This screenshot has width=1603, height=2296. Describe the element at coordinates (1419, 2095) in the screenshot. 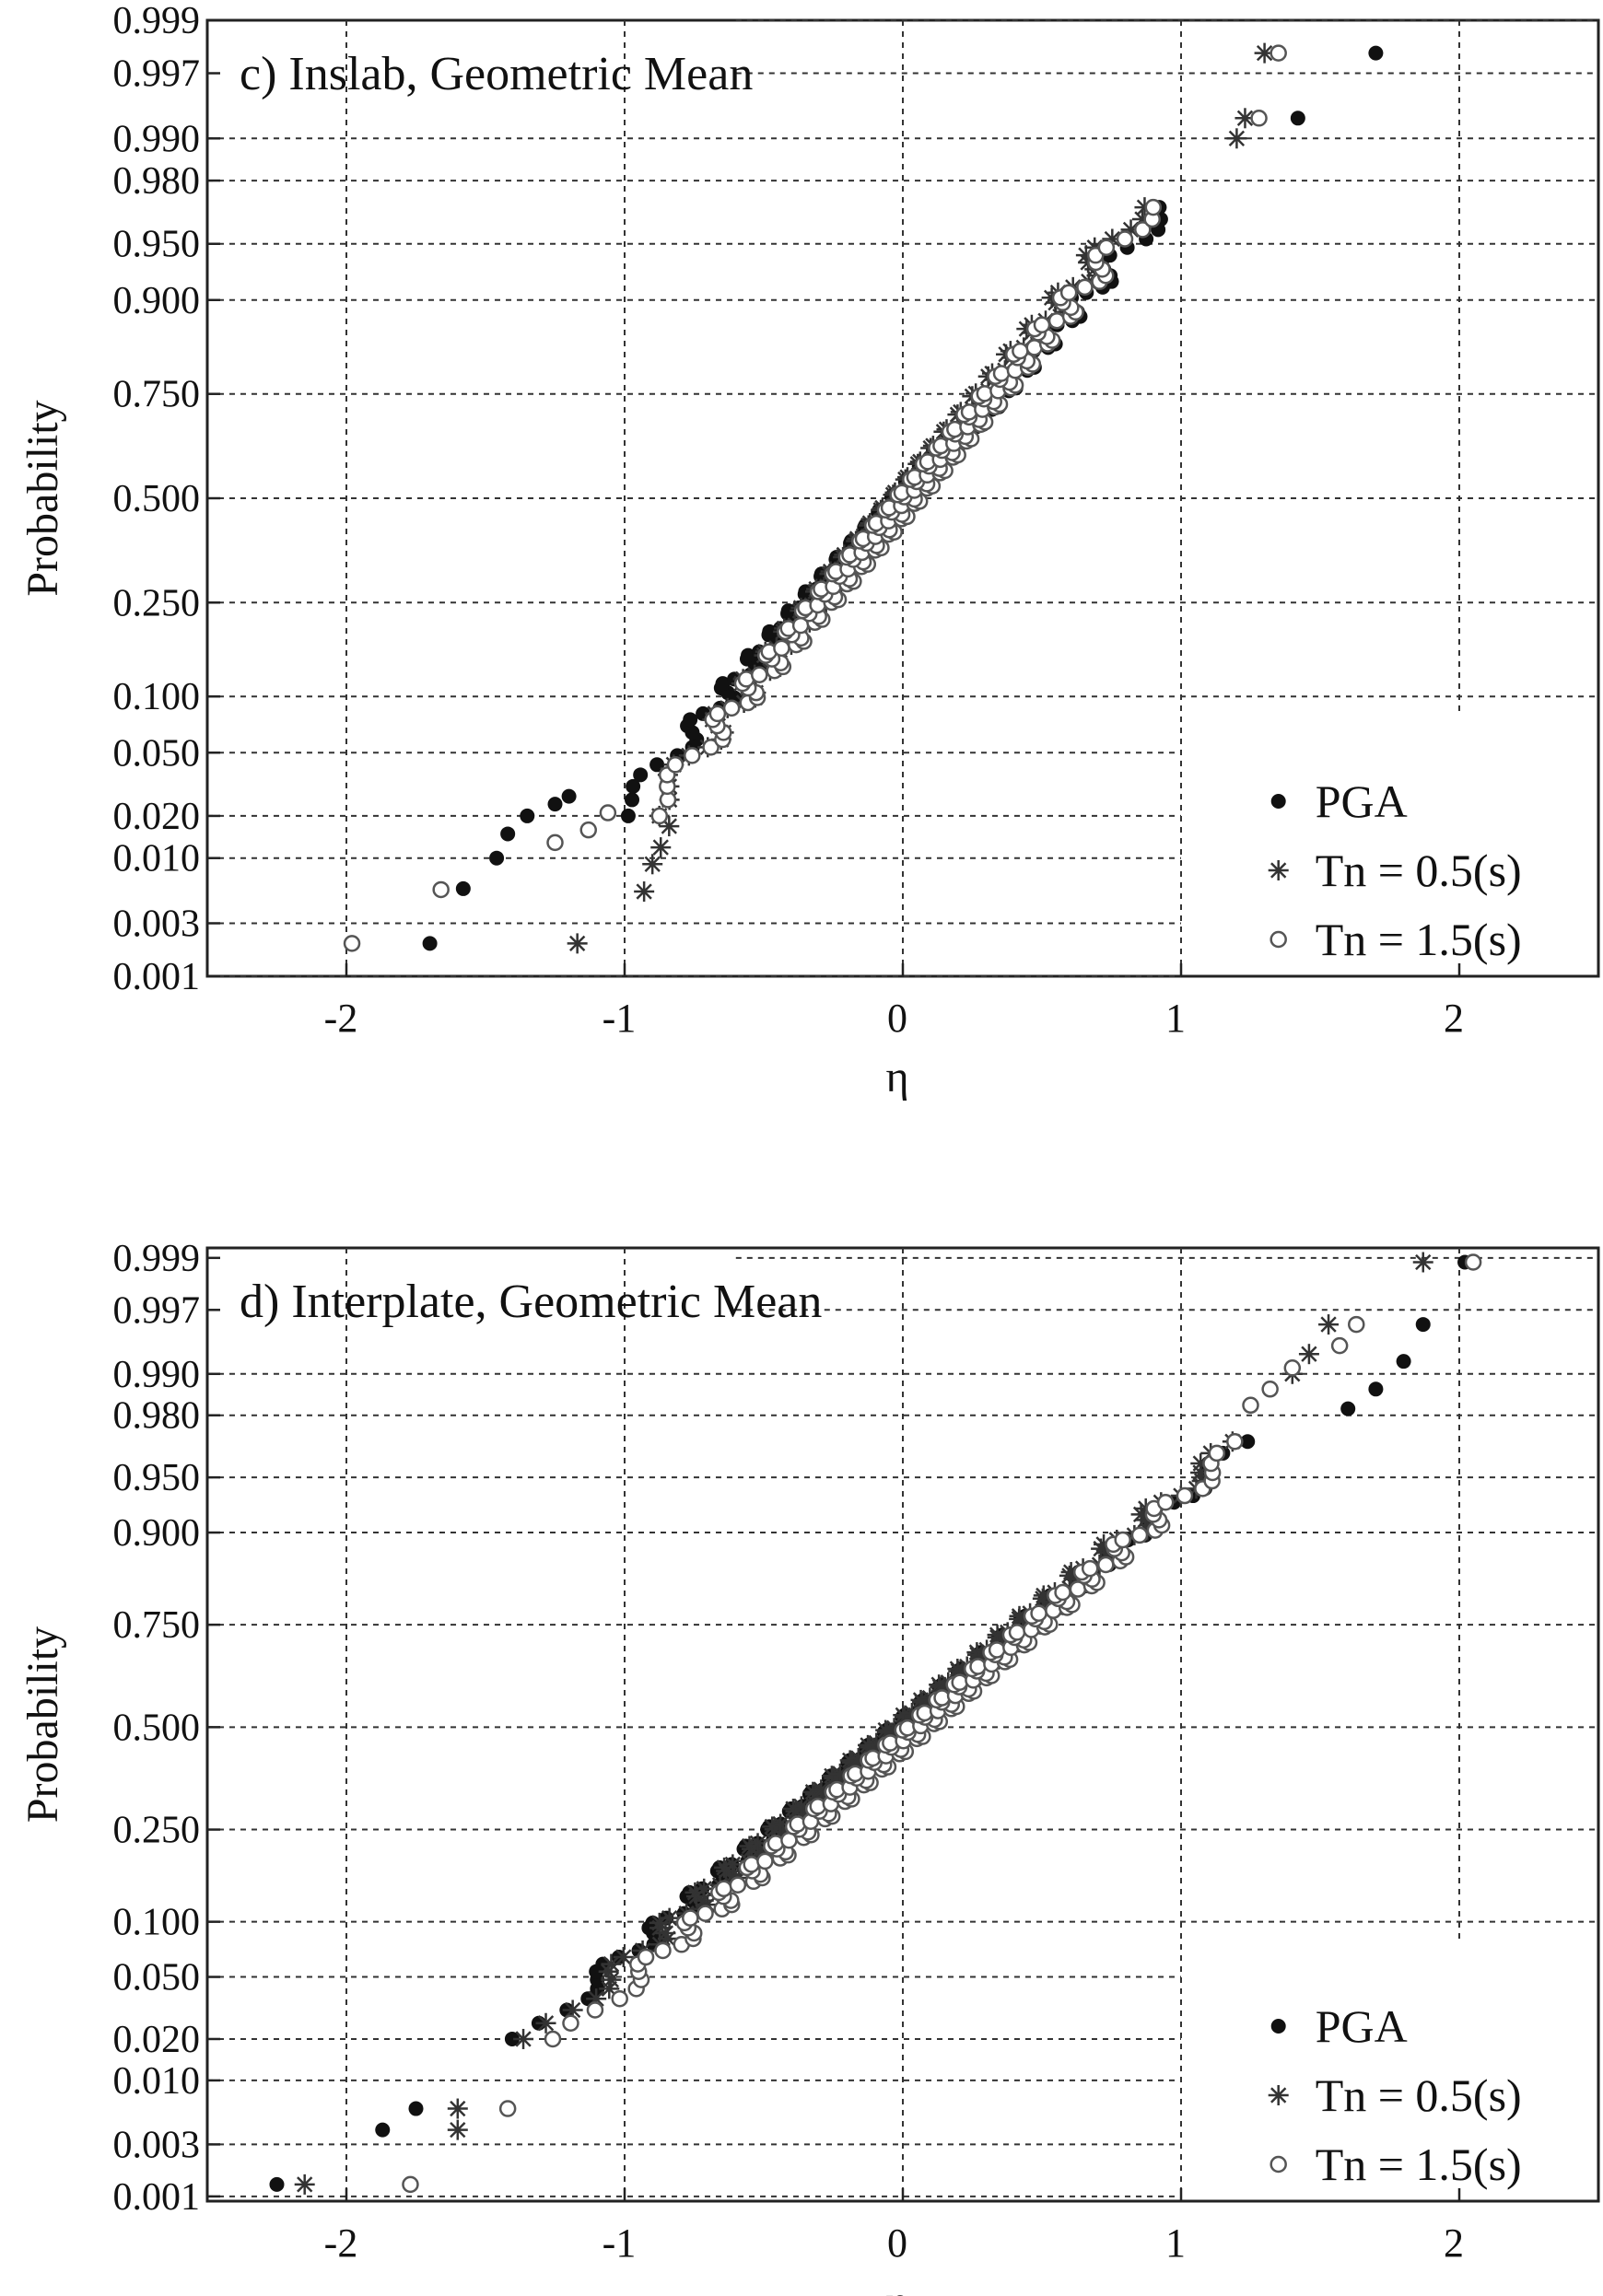

I see `legend-label: Tn = 0.5(s)` at that location.